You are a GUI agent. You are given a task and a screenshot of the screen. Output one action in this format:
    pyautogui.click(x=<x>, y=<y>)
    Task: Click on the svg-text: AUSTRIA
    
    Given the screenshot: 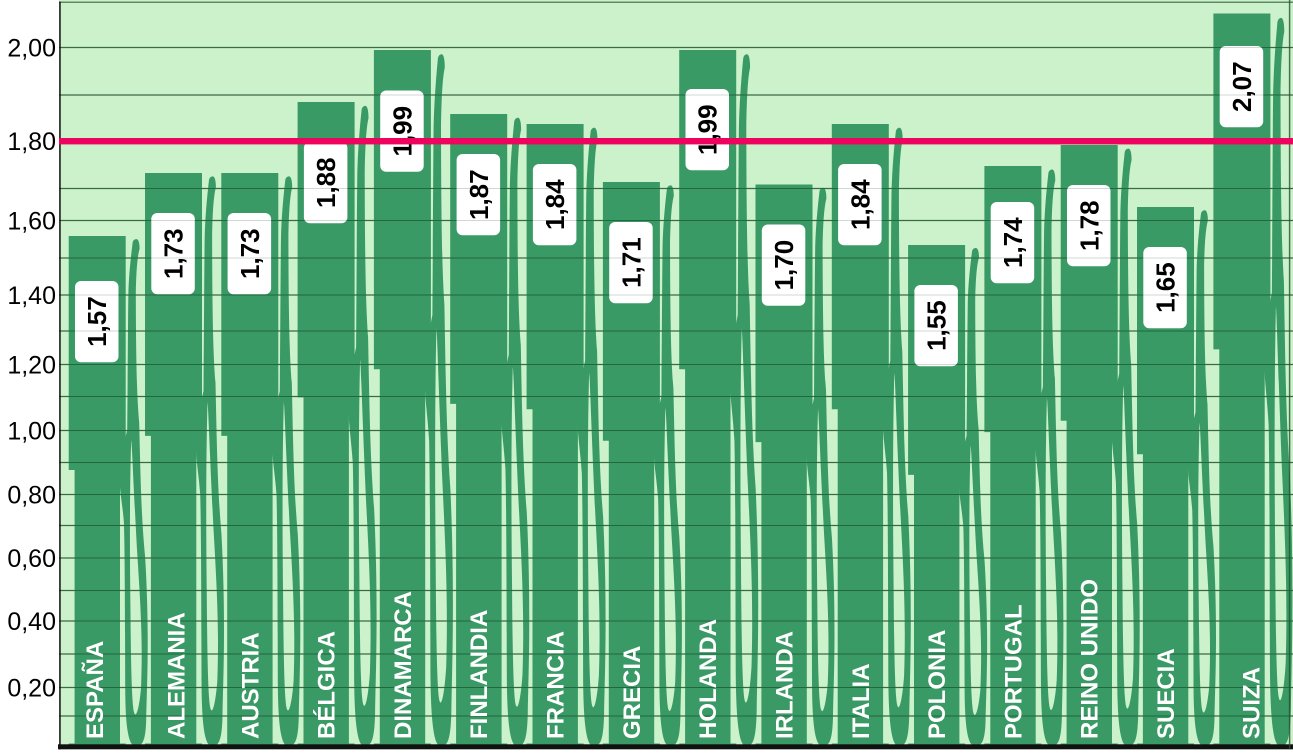 What is the action you would take?
    pyautogui.click(x=250, y=685)
    